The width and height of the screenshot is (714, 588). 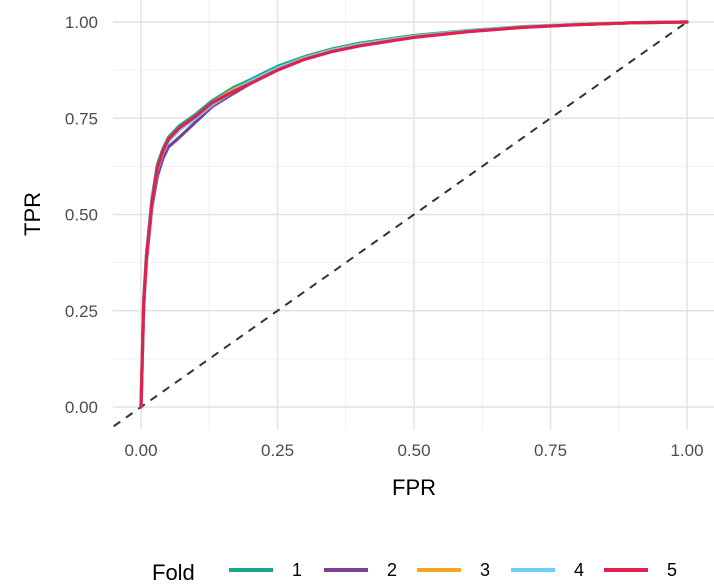 What do you see at coordinates (392, 570) in the screenshot?
I see `legend-label-fold-2: 2` at bounding box center [392, 570].